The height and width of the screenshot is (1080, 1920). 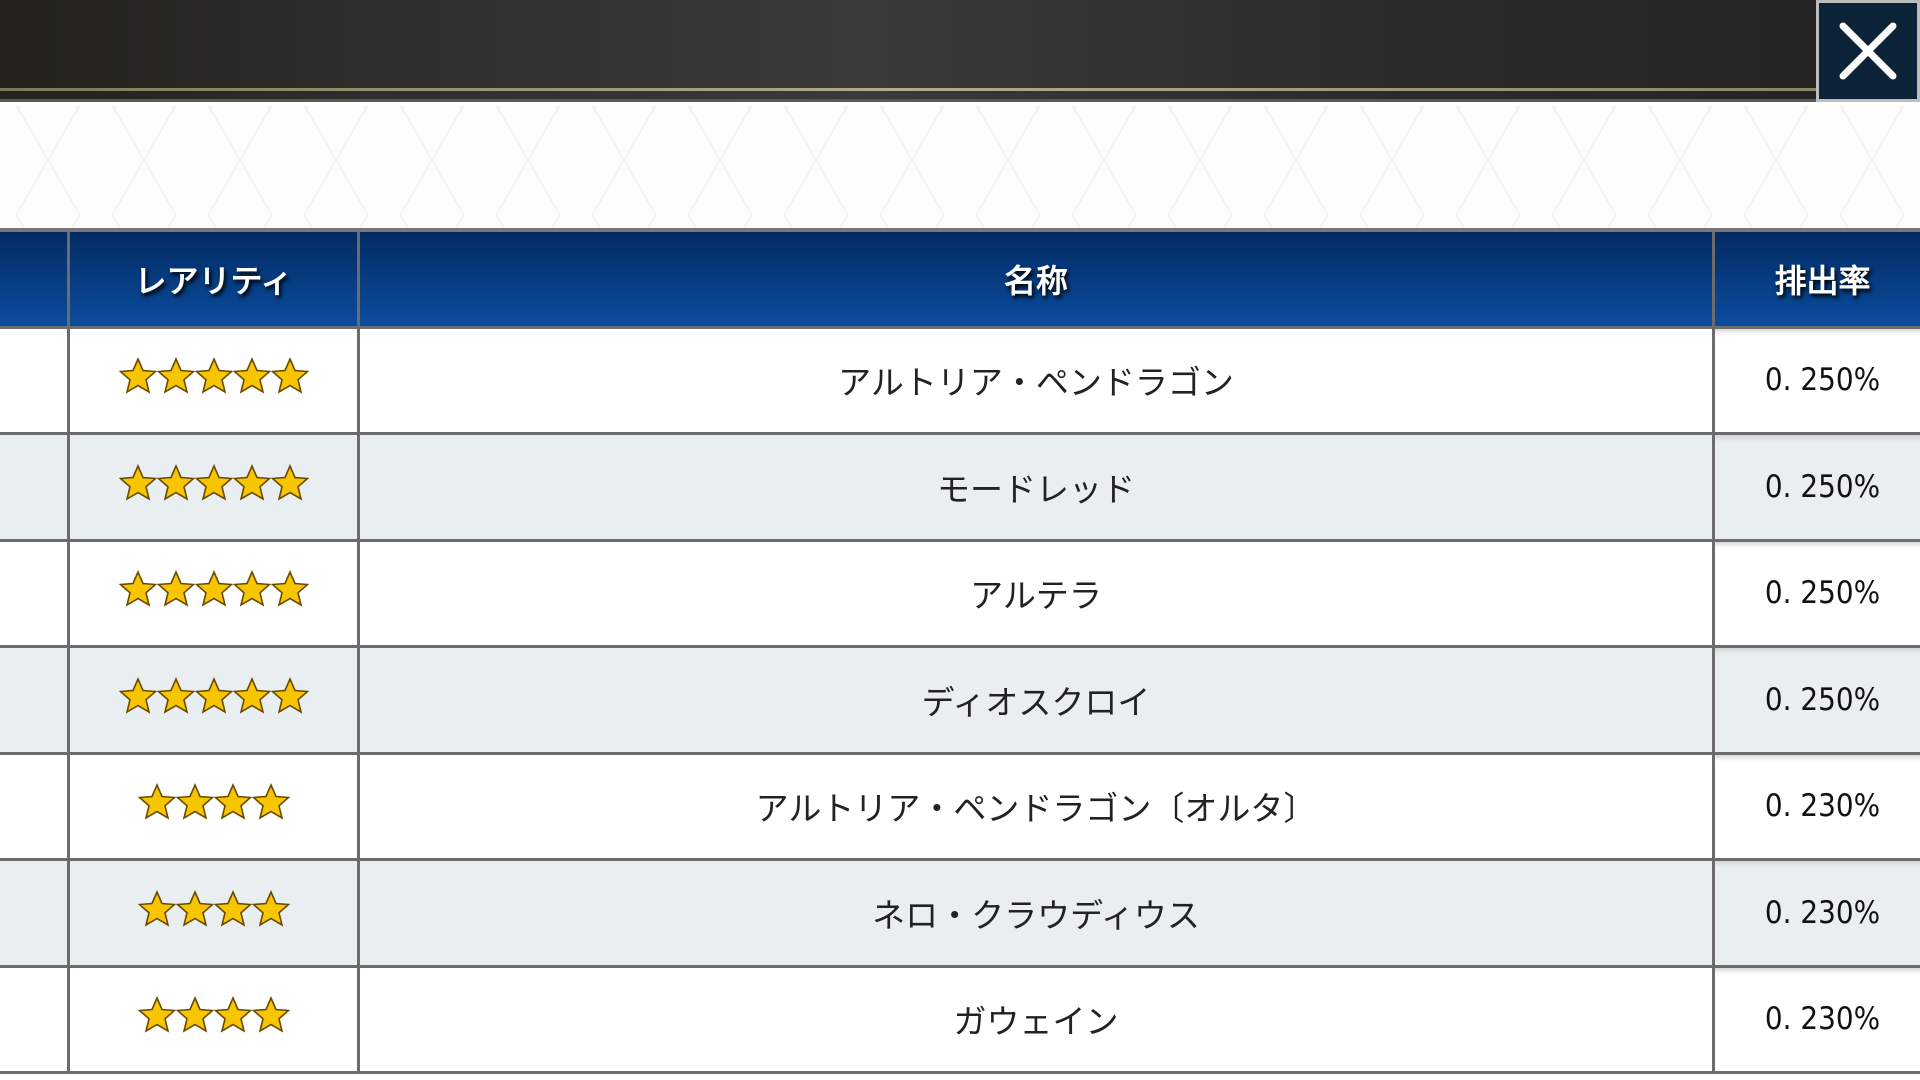 I want to click on name-cell: アルテラ, so click(x=1036, y=593).